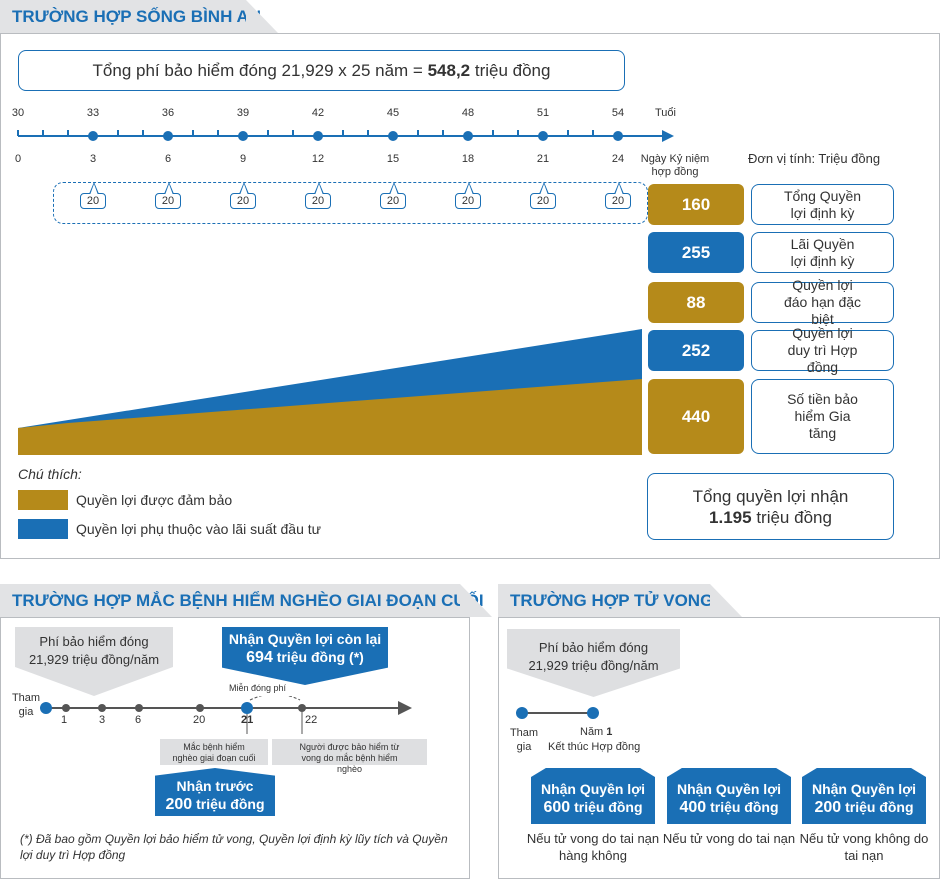 The height and width of the screenshot is (882, 941). Describe the element at coordinates (393, 159) in the screenshot. I see `year-tick-label: 15` at that location.